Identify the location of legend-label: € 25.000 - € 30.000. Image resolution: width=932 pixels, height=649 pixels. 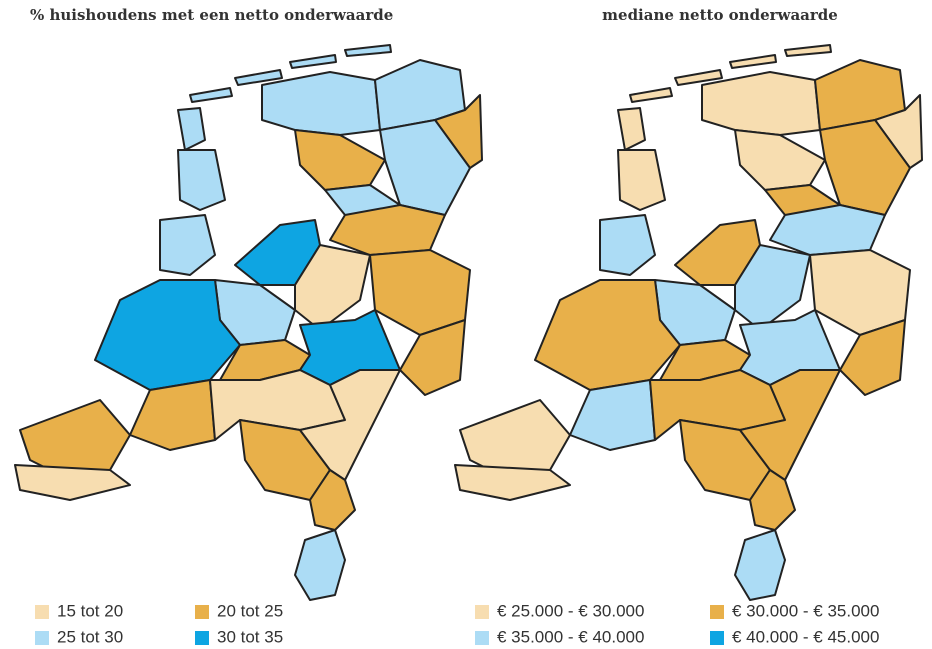
(570, 610).